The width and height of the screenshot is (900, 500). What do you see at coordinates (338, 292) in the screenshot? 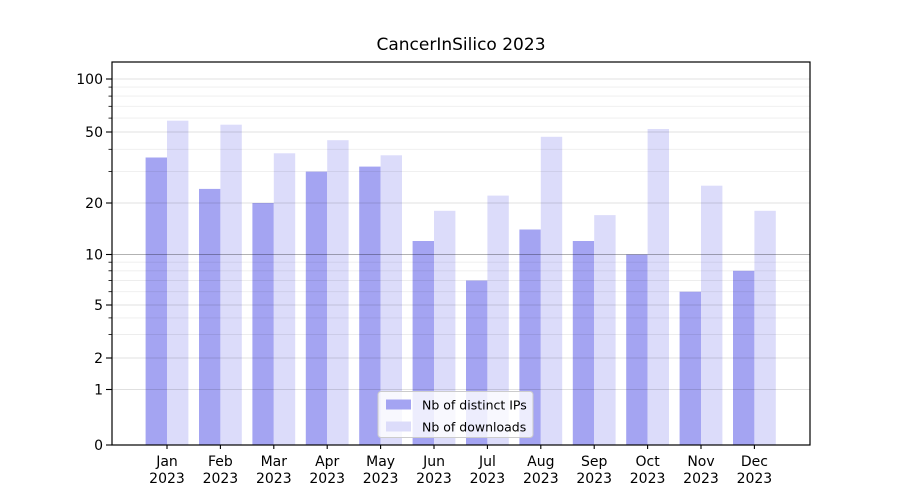
I see `bar-downloads-Apr` at bounding box center [338, 292].